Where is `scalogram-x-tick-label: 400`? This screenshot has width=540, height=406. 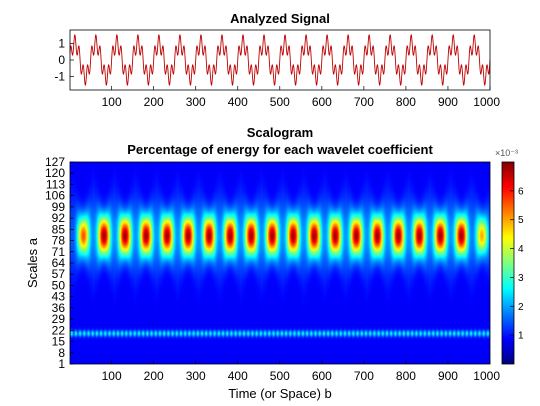 scalogram-x-tick-label: 400 is located at coordinates (238, 376).